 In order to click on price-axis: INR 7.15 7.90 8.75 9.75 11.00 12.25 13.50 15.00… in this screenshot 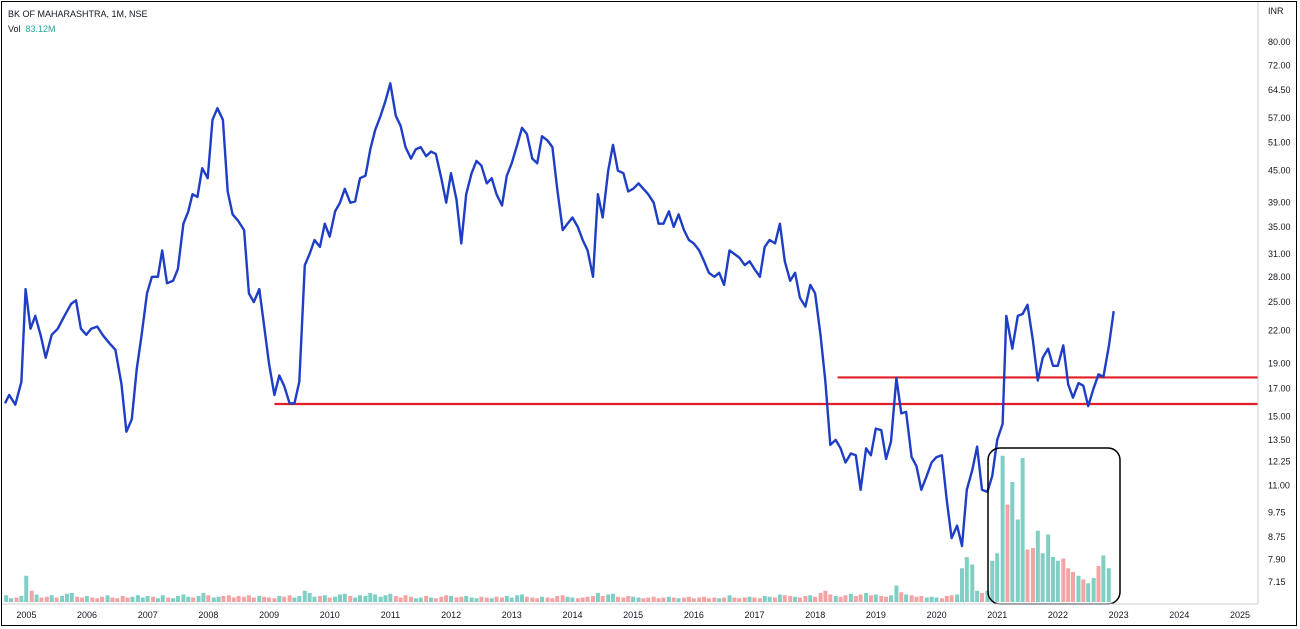, I will do `click(1274, 303)`.